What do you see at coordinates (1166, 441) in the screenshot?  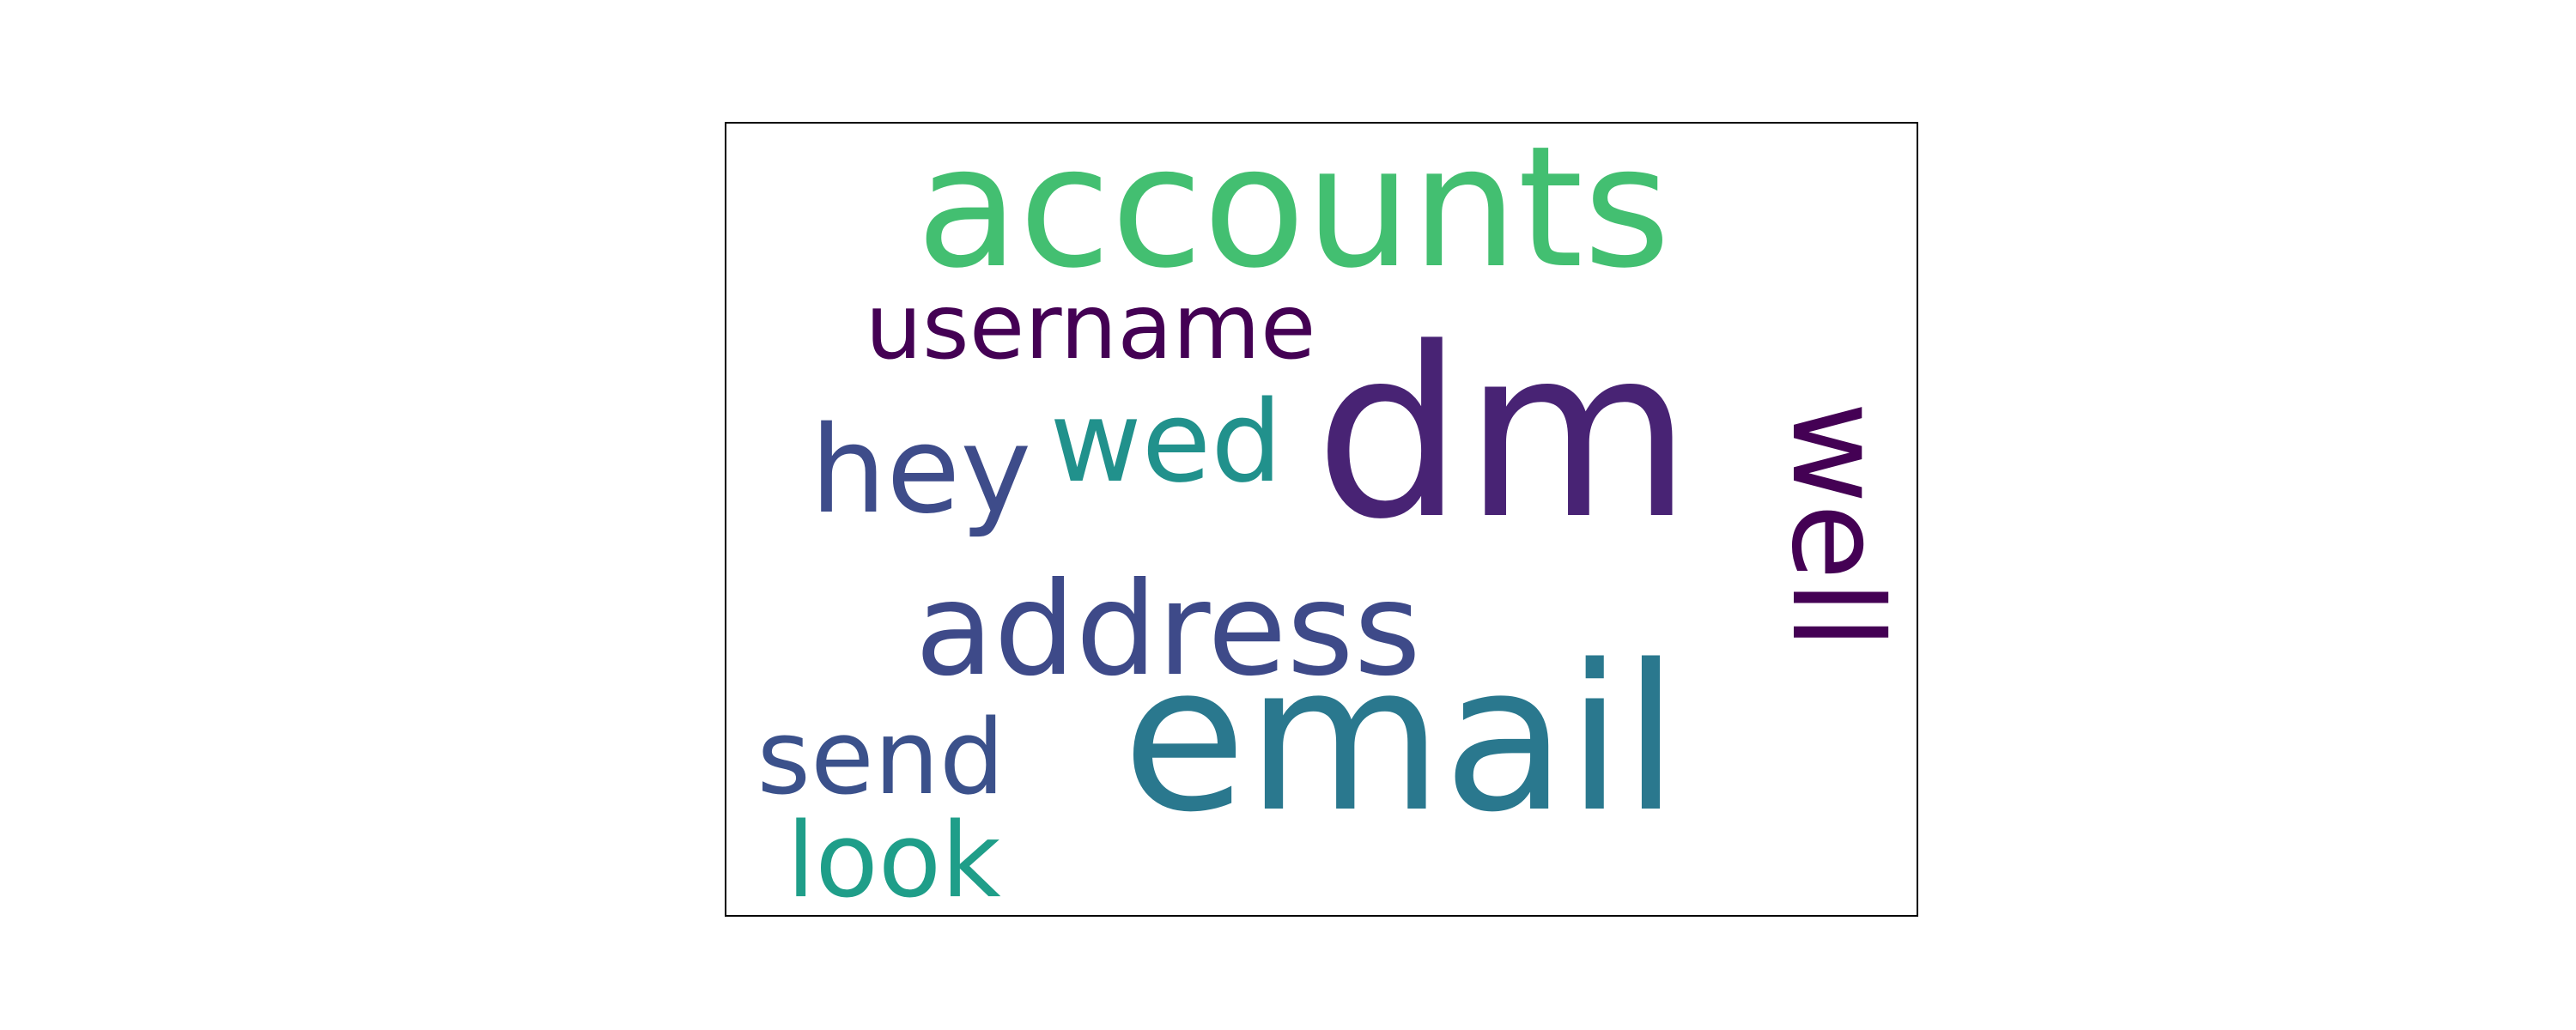 I see `word-wed: wed` at bounding box center [1166, 441].